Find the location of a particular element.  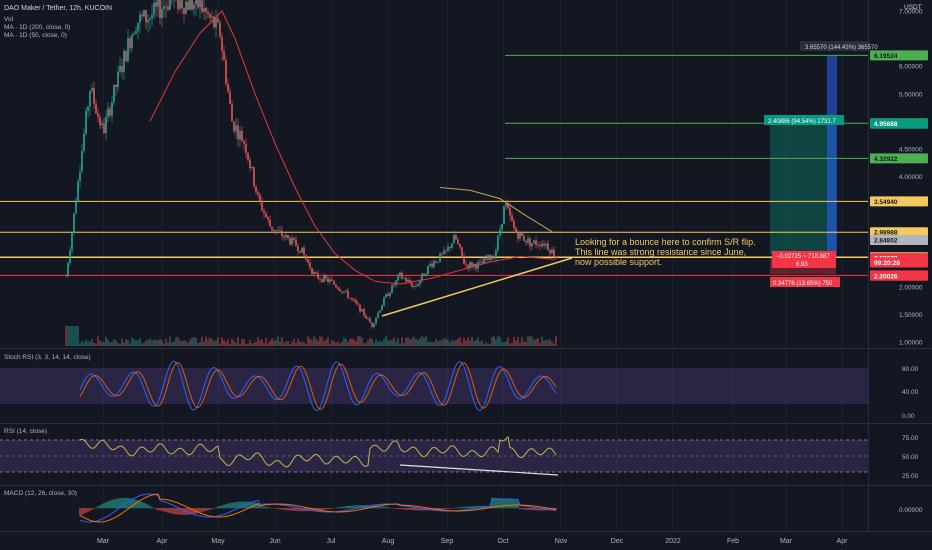

support-trendline is located at coordinates (477, 287).